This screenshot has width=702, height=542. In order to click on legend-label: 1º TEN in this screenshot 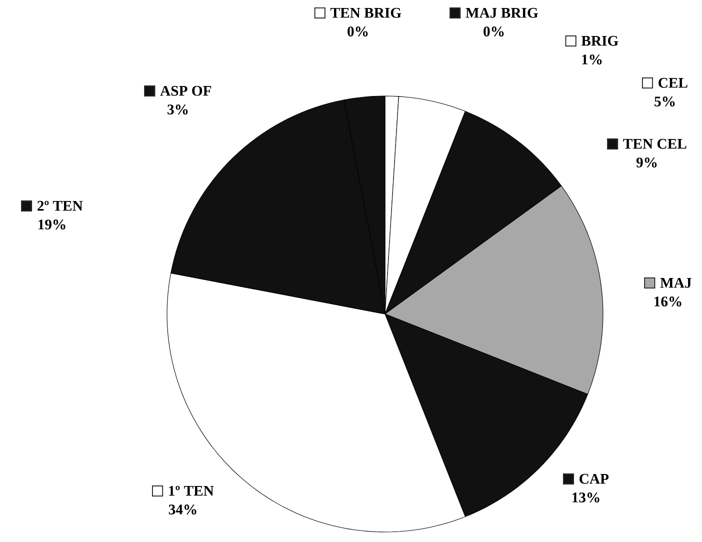, I will do `click(191, 491)`.